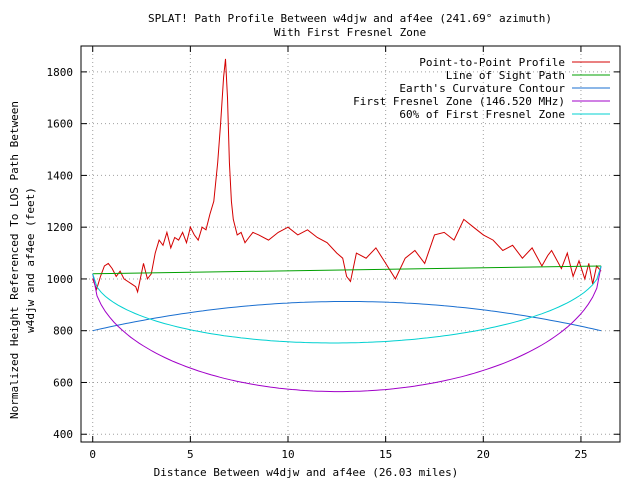  Describe the element at coordinates (30, 260) in the screenshot. I see `y-axis-label-line2: w4djw and af4ee (feet)` at that location.